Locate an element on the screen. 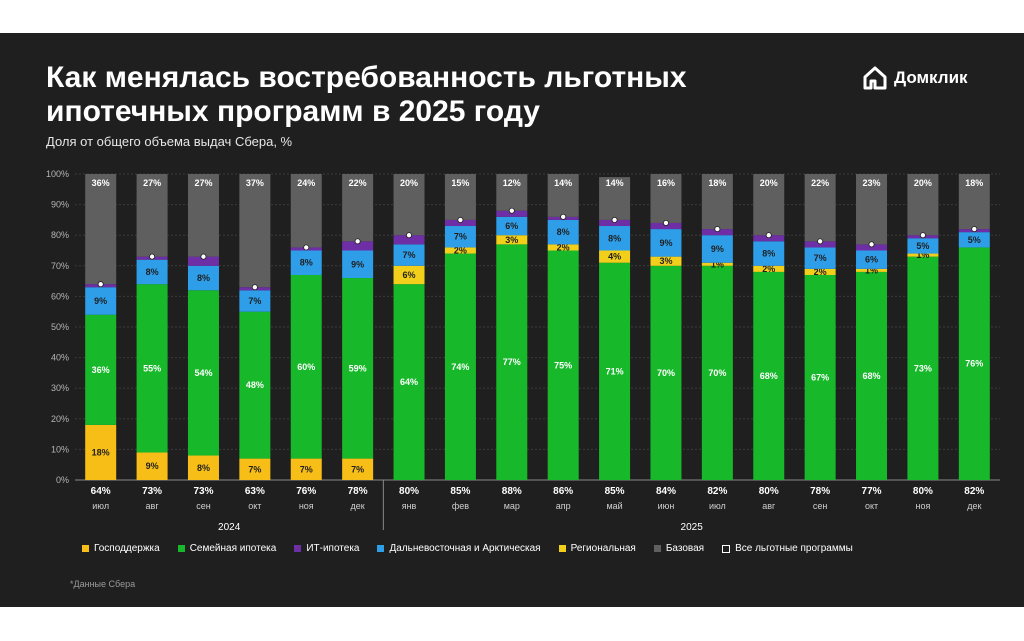 This screenshot has width=1024, height=641. legend-swatch-family is located at coordinates (181, 548).